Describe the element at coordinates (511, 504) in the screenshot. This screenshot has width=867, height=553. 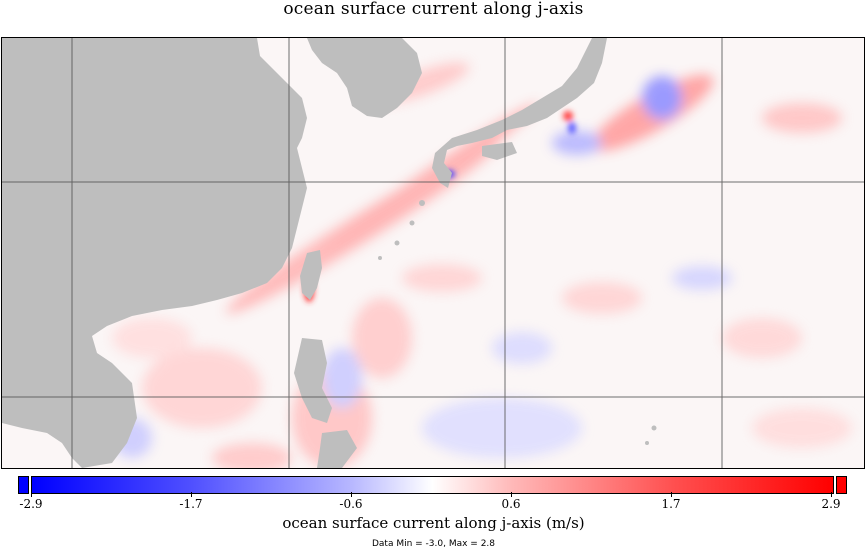
I see `colorbar-tick-label: 0.6` at that location.